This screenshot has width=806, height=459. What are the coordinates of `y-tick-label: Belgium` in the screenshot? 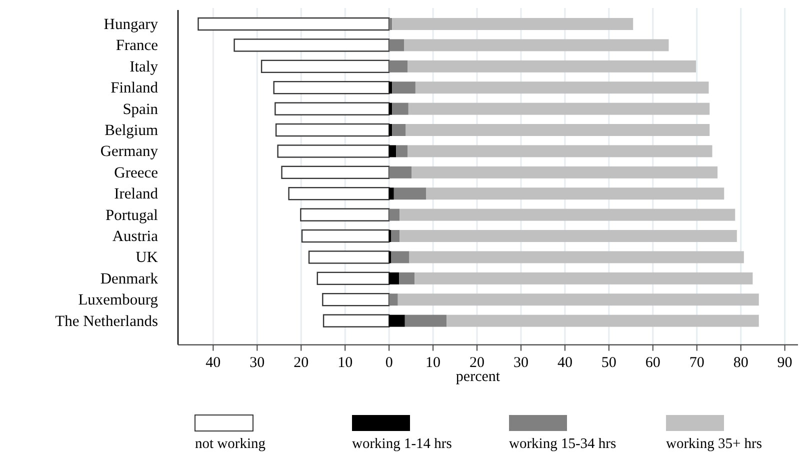 It's located at (131, 130).